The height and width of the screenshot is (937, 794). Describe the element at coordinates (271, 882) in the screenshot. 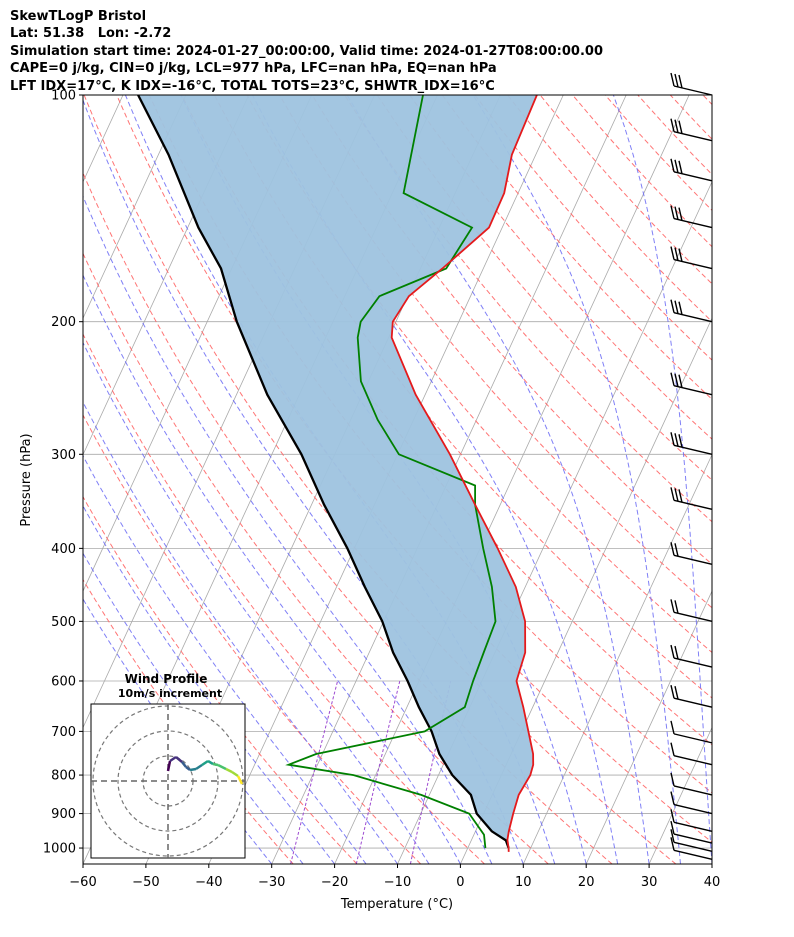

I see `x-tick-label: −30` at that location.